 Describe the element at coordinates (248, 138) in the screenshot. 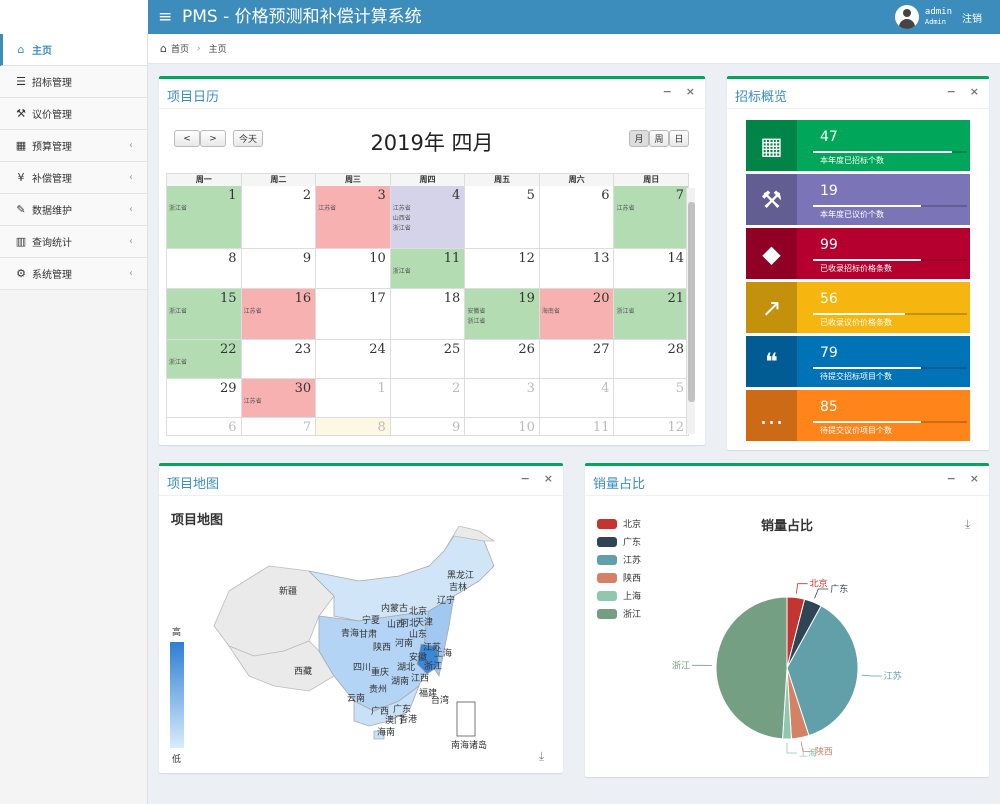

I see `today-button: 今天` at that location.